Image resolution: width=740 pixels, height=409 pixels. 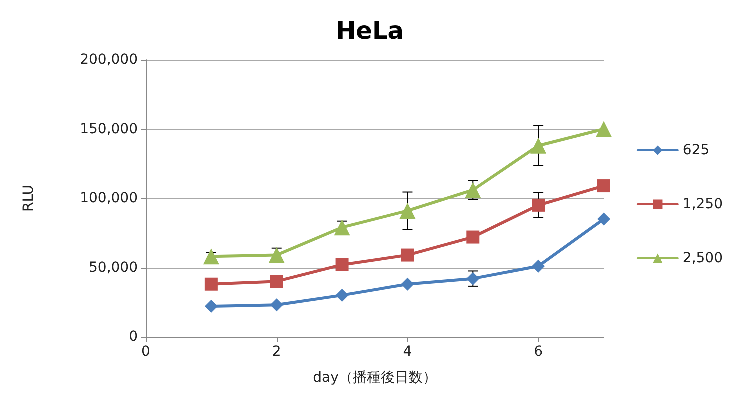 I want to click on y-tick-label: 100,000, so click(x=109, y=198).